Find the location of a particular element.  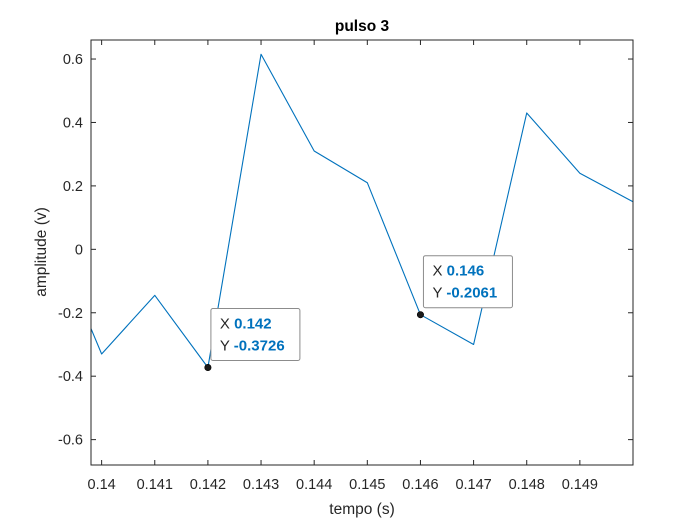

chart-title: pulso 3 is located at coordinates (362, 26).